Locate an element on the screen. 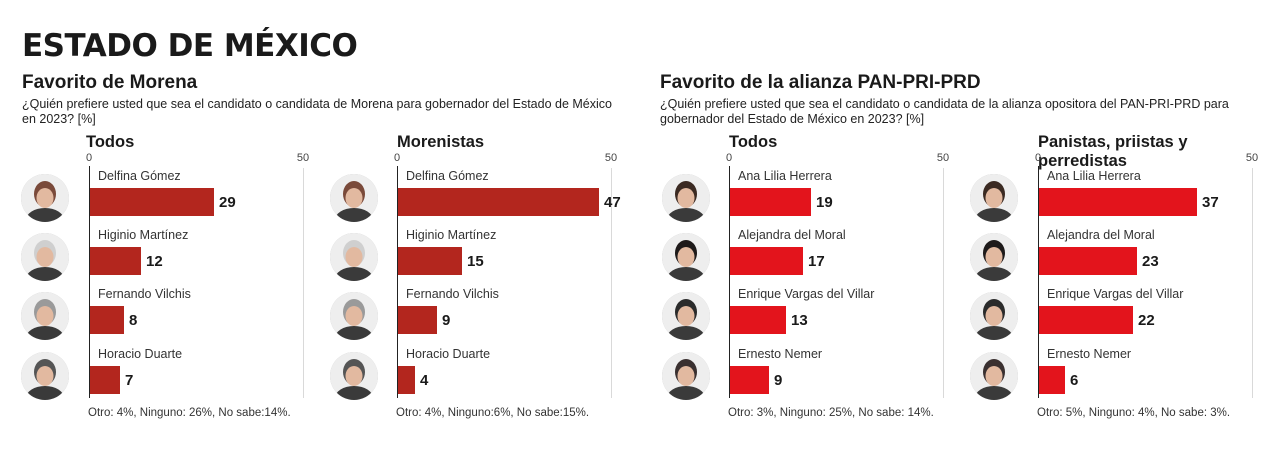  chart-footnote: Otro: 4%, Ninguno: 26%, No sabe:14%. is located at coordinates (189, 413).